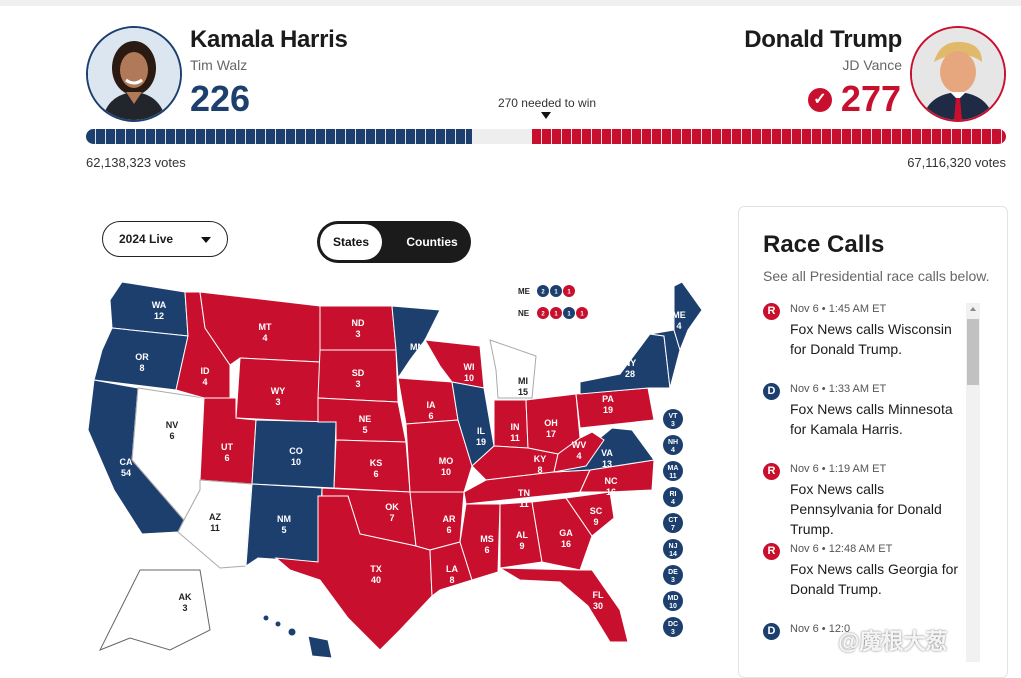  What do you see at coordinates (437, 521) in the screenshot?
I see `state-AR` at bounding box center [437, 521].